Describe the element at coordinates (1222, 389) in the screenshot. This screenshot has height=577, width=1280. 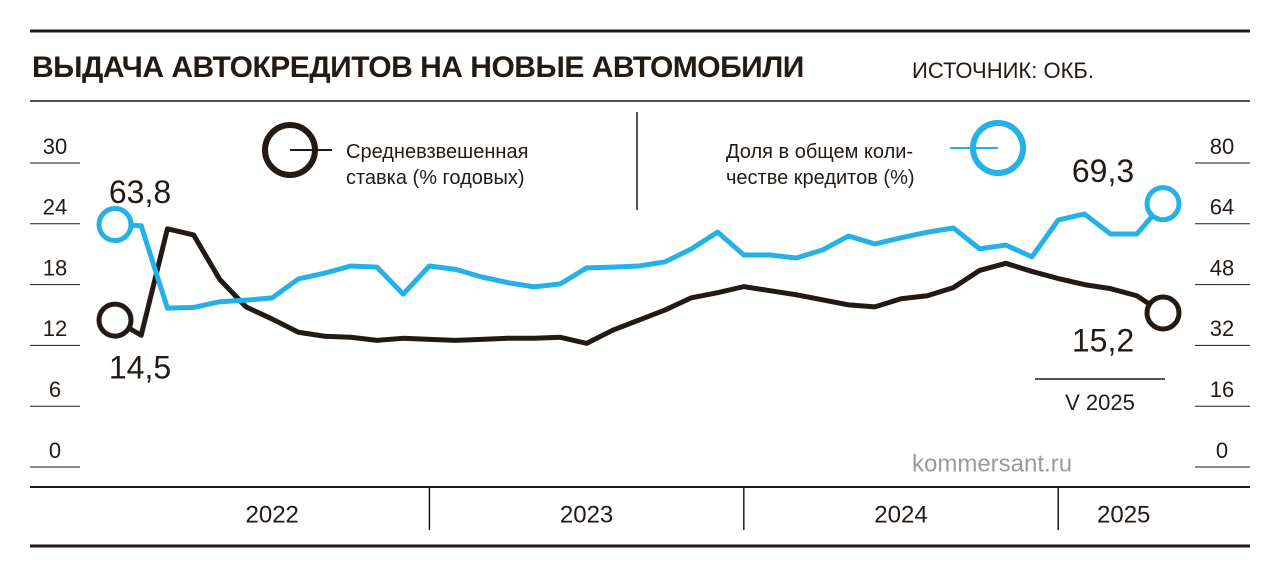
I see `y2-tick-label: 16` at that location.